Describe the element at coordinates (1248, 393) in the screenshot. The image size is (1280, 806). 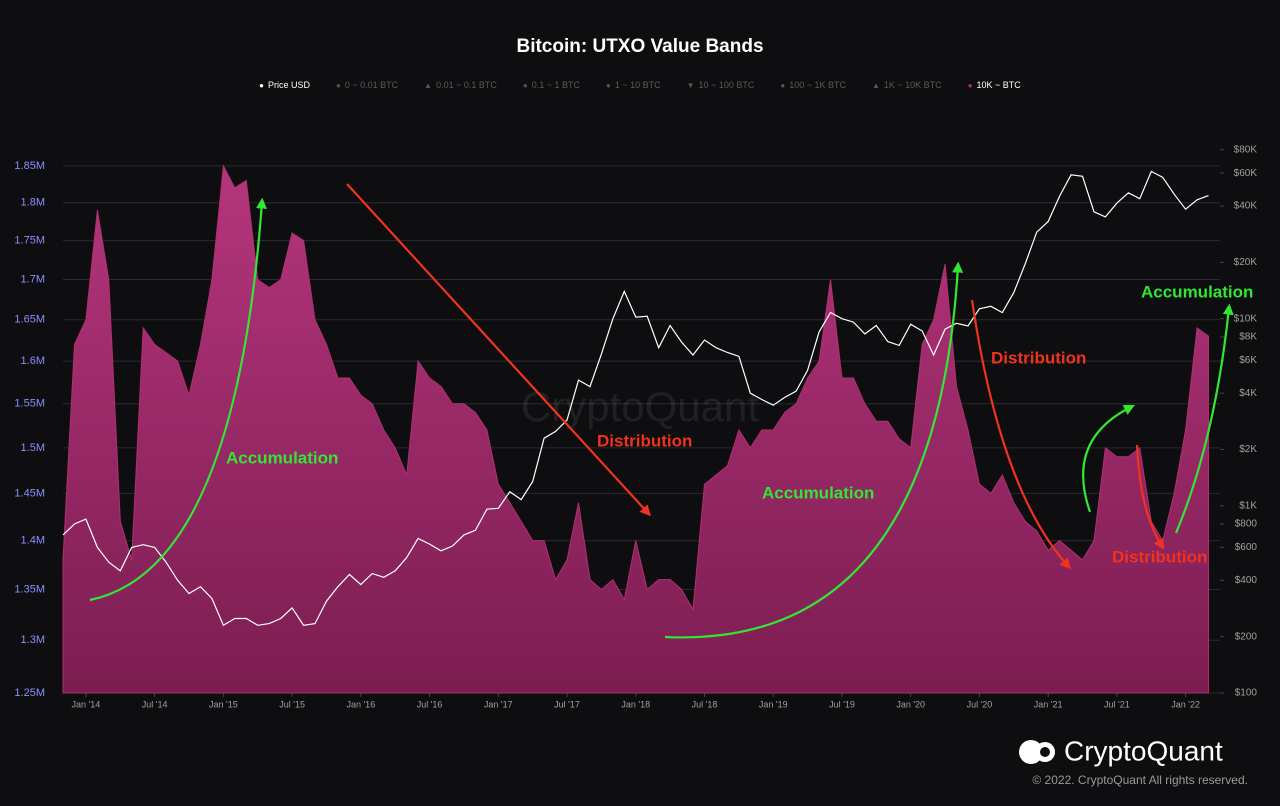
I see `y2-tick-label: $4K` at that location.